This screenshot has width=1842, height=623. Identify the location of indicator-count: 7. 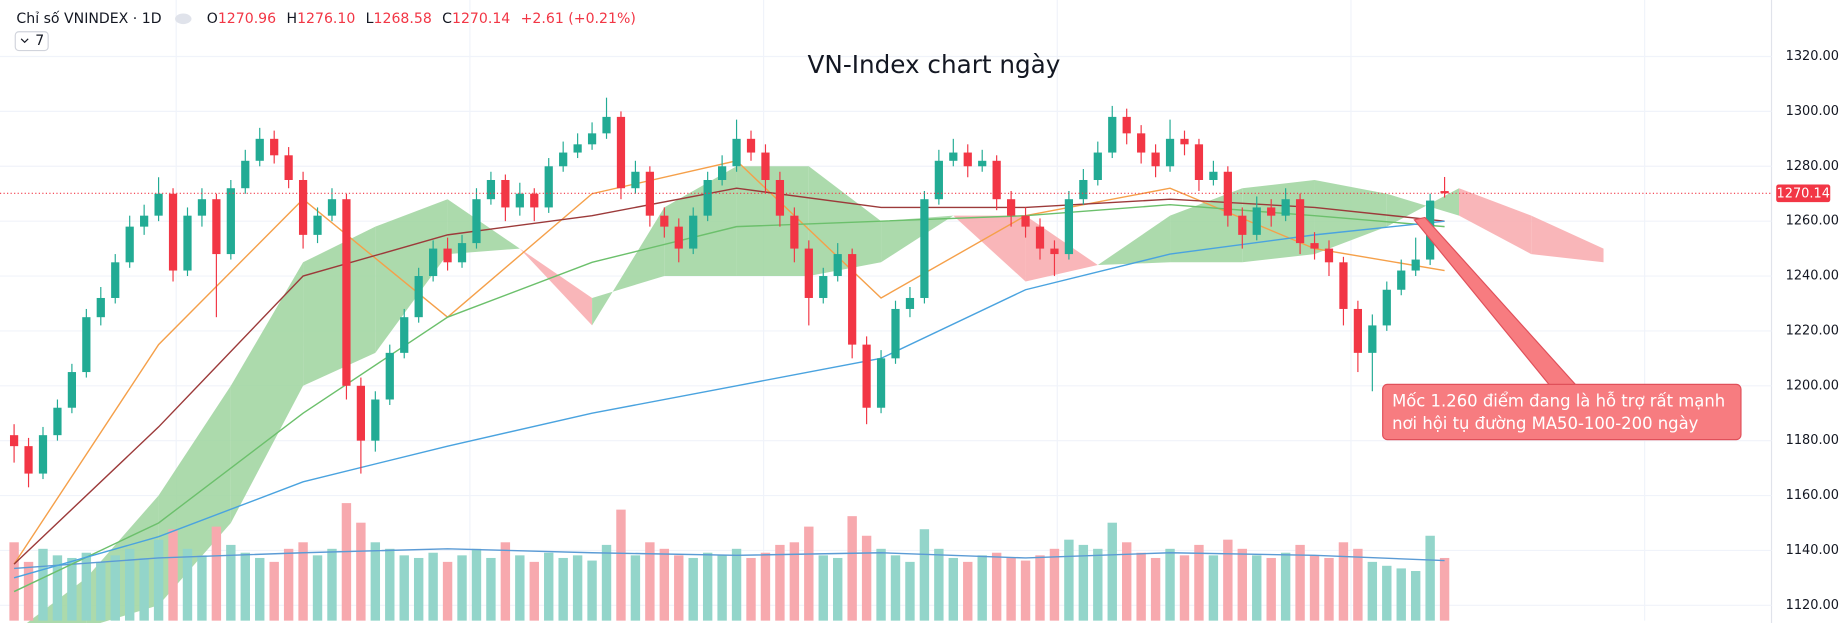
(39, 41).